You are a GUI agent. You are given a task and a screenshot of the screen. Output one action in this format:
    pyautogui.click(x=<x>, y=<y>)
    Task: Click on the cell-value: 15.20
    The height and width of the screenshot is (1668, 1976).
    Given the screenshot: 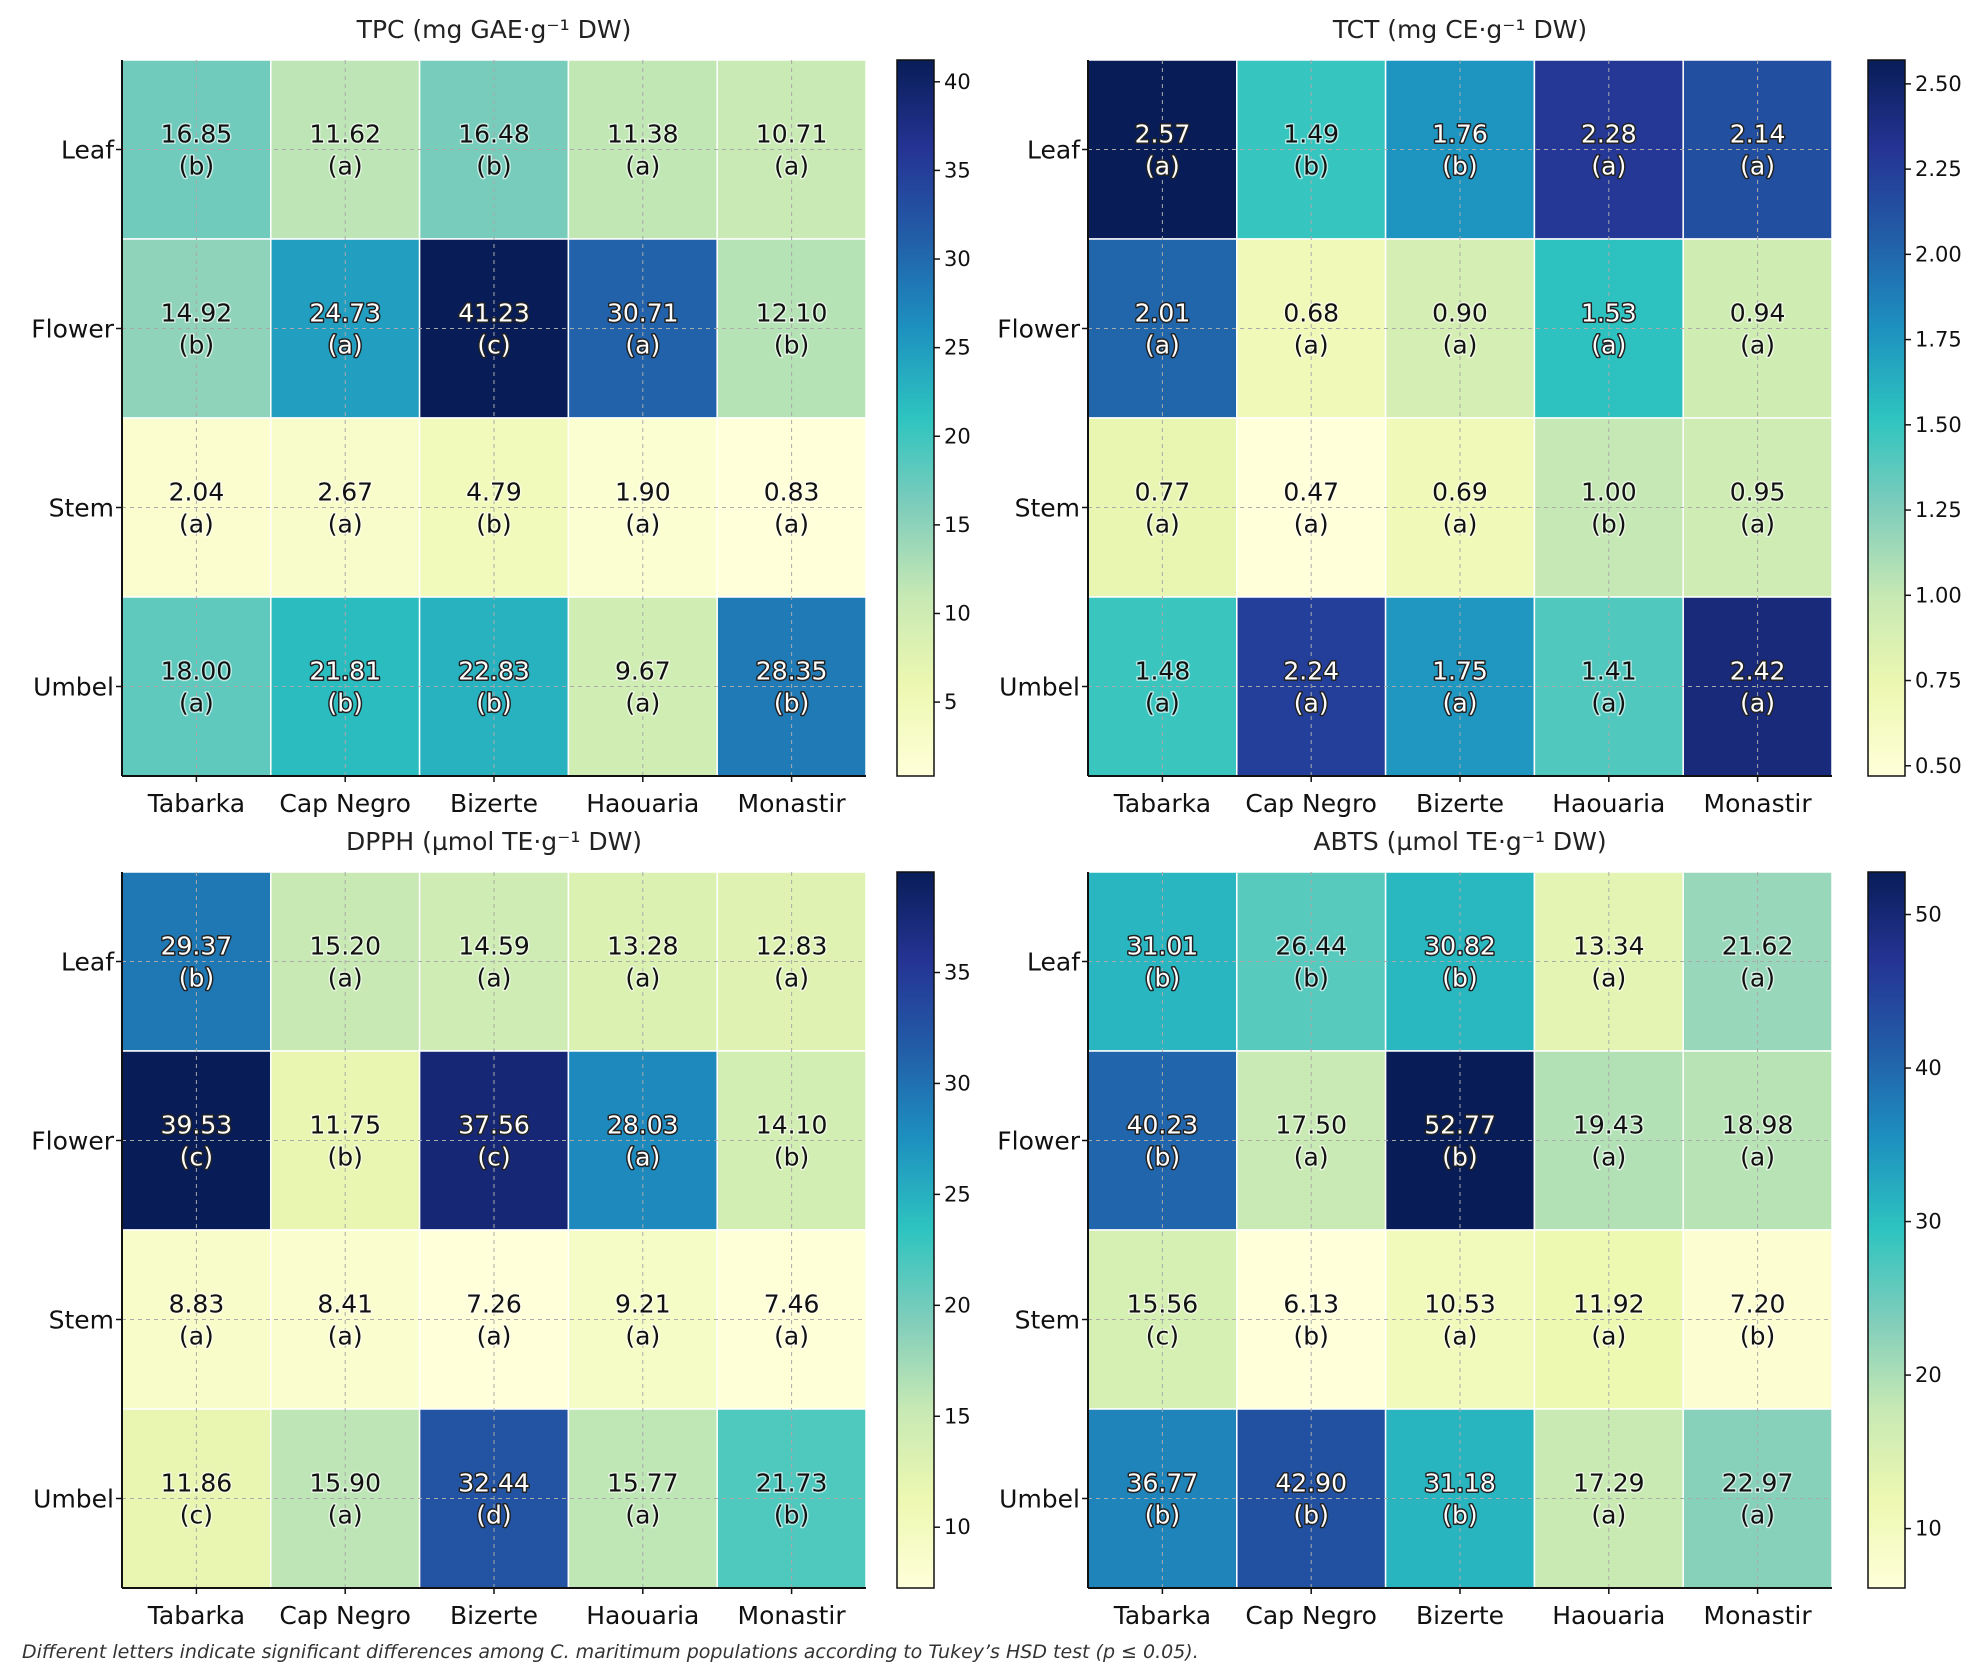 What is the action you would take?
    pyautogui.click(x=345, y=946)
    